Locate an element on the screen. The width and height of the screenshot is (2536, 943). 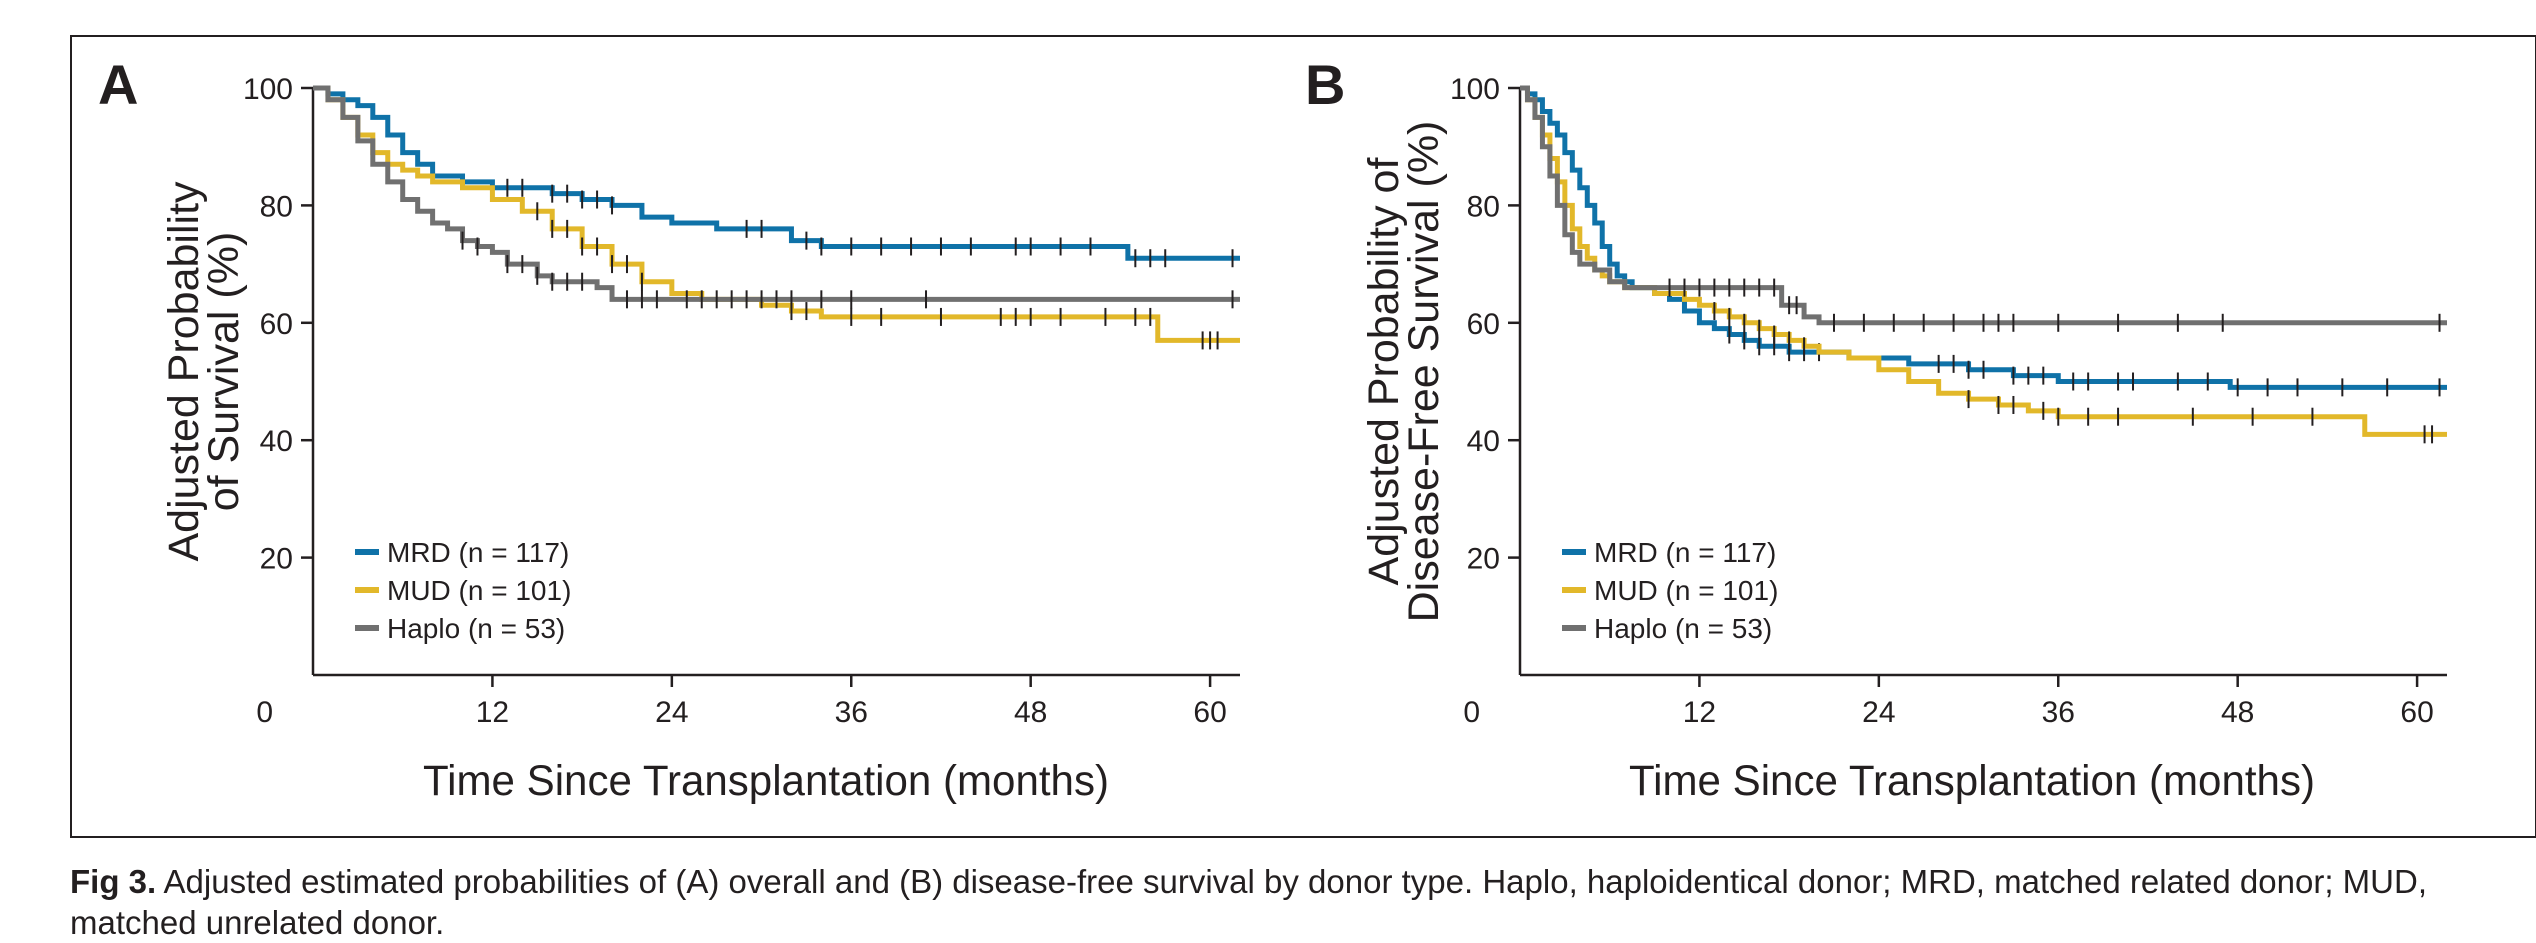
panel-label-a: A is located at coordinates (118, 84).